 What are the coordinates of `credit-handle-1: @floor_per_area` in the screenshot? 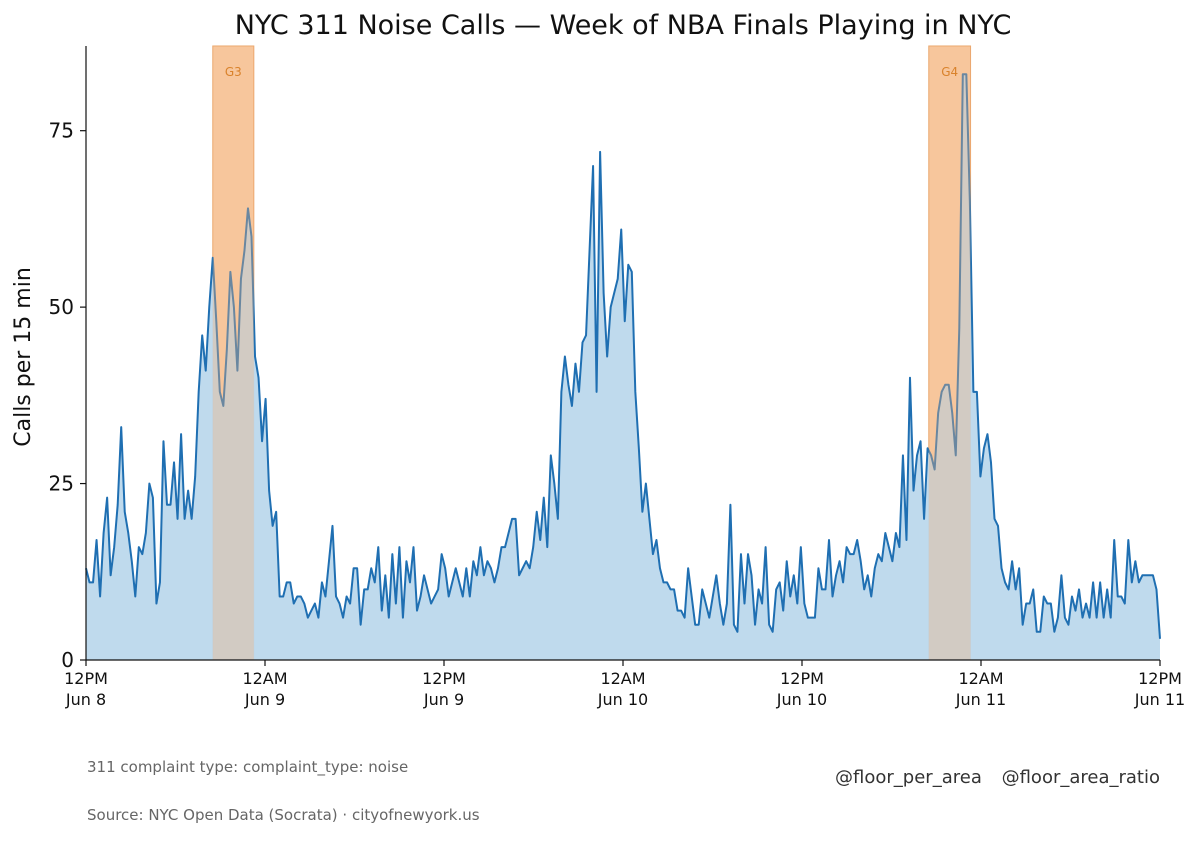 It's located at (908, 777).